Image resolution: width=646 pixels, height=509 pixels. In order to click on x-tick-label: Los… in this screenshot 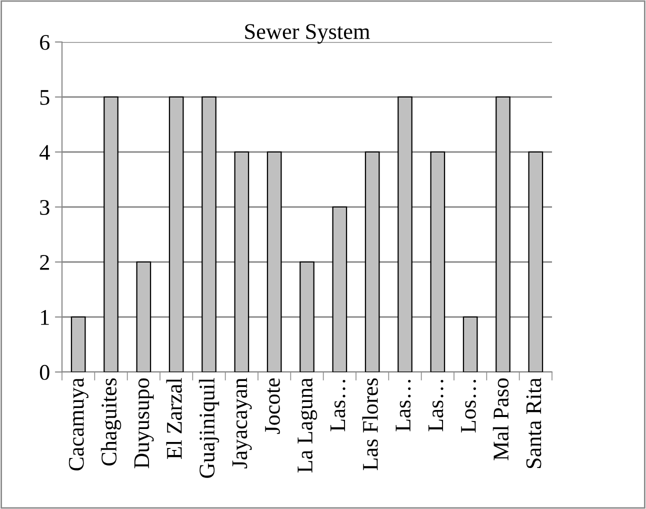, I will do `click(468, 406)`.